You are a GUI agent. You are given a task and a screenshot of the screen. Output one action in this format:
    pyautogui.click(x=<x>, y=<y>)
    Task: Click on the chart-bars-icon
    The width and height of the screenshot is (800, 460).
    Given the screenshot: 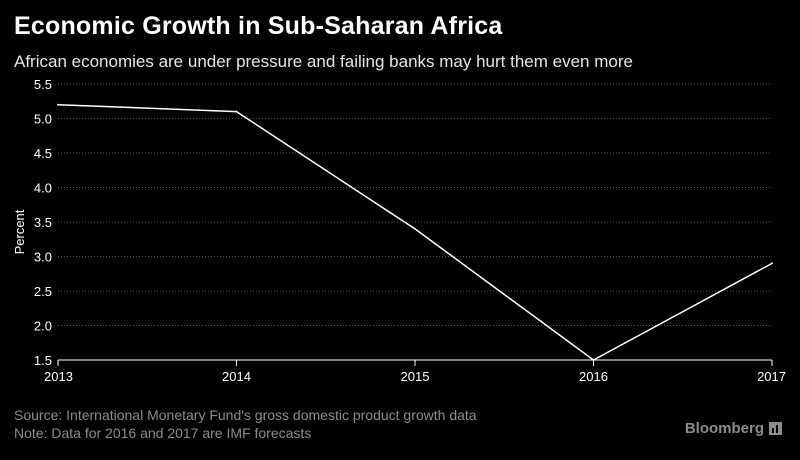 What is the action you would take?
    pyautogui.click(x=775, y=428)
    